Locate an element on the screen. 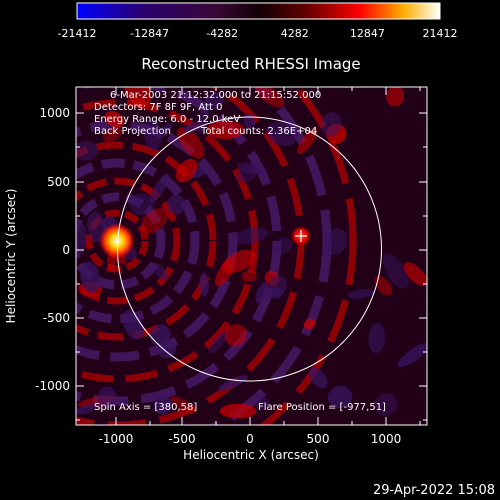 Image resolution: width=500 pixels, height=500 pixels. y-axis-label: Heliocentric Y (arcsec) is located at coordinates (11, 256).